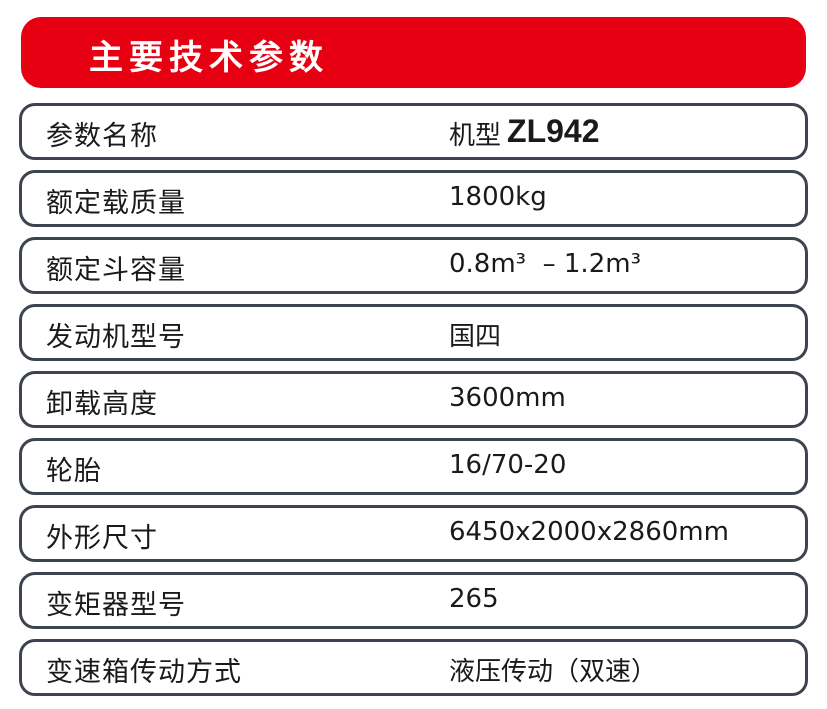 The image size is (827, 709). Describe the element at coordinates (116, 203) in the screenshot. I see `param-label: 额定载质量` at that location.